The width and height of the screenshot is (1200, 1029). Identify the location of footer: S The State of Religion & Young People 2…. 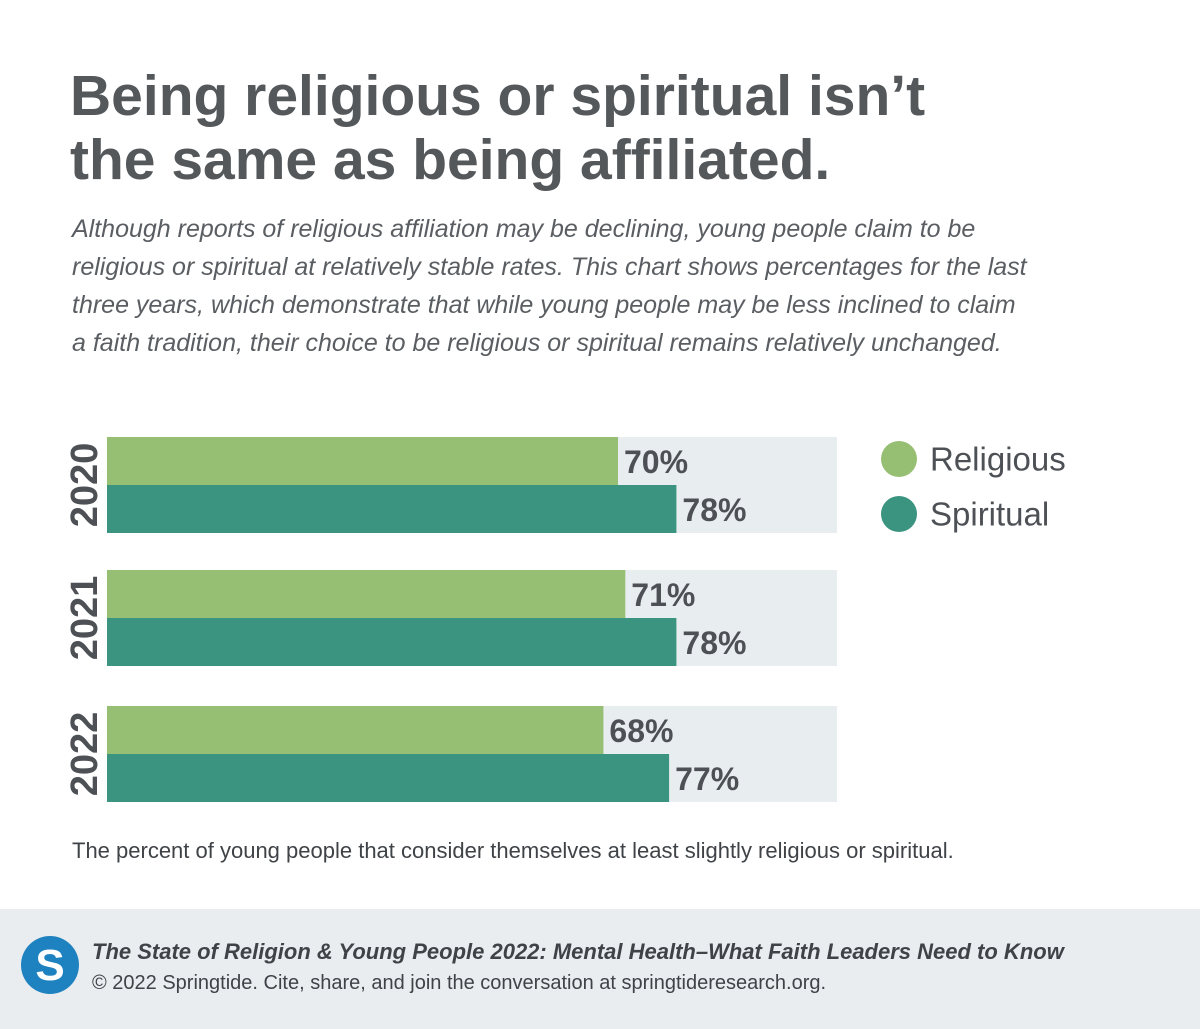
(600, 969).